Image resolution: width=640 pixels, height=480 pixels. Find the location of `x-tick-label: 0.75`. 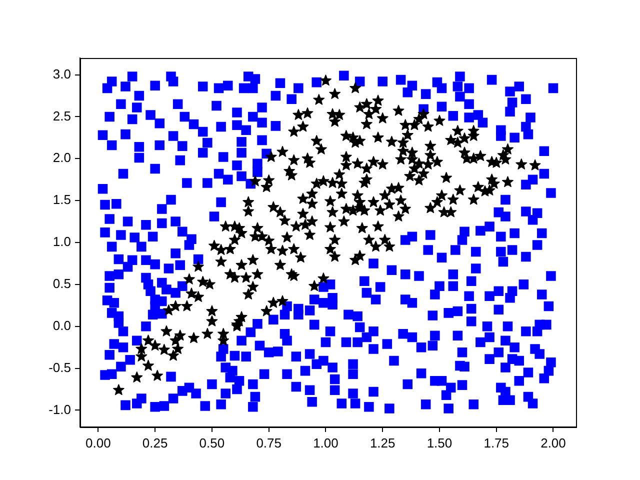

x-tick-label: 0.75 is located at coordinates (269, 442).